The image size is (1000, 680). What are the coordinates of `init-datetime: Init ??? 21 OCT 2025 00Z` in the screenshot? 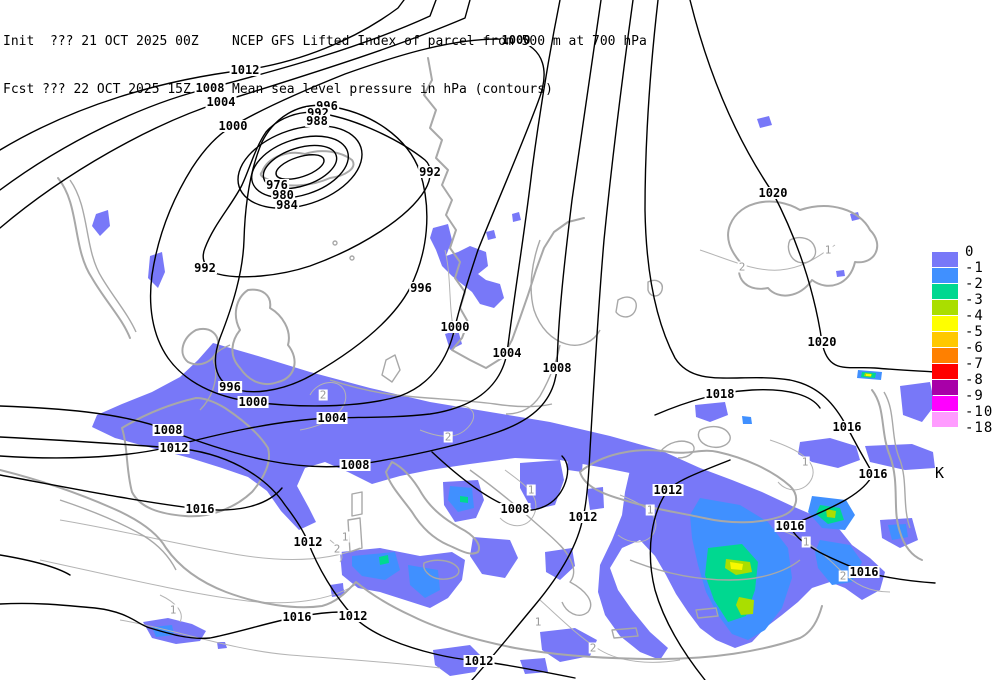 It's located at (101, 41).